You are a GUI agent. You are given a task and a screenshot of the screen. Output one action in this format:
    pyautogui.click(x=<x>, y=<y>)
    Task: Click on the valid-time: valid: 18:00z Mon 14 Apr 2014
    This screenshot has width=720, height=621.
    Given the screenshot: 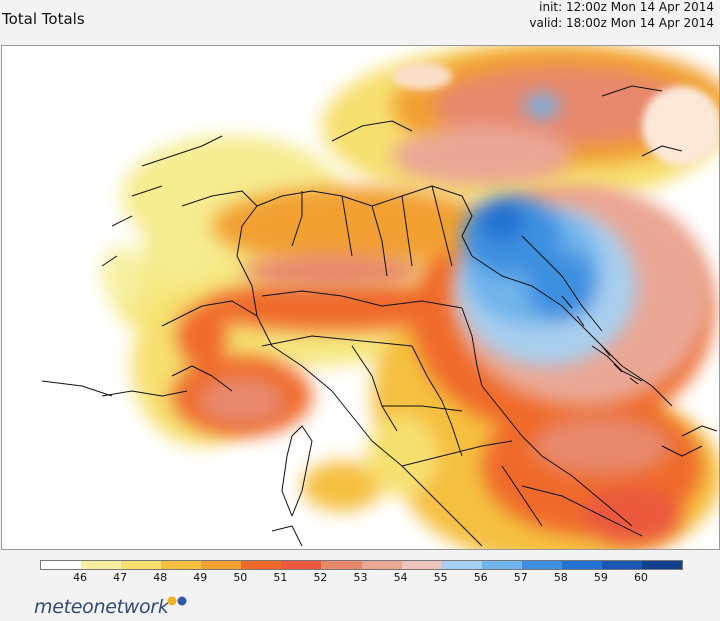 What is the action you would take?
    pyautogui.click(x=621, y=23)
    